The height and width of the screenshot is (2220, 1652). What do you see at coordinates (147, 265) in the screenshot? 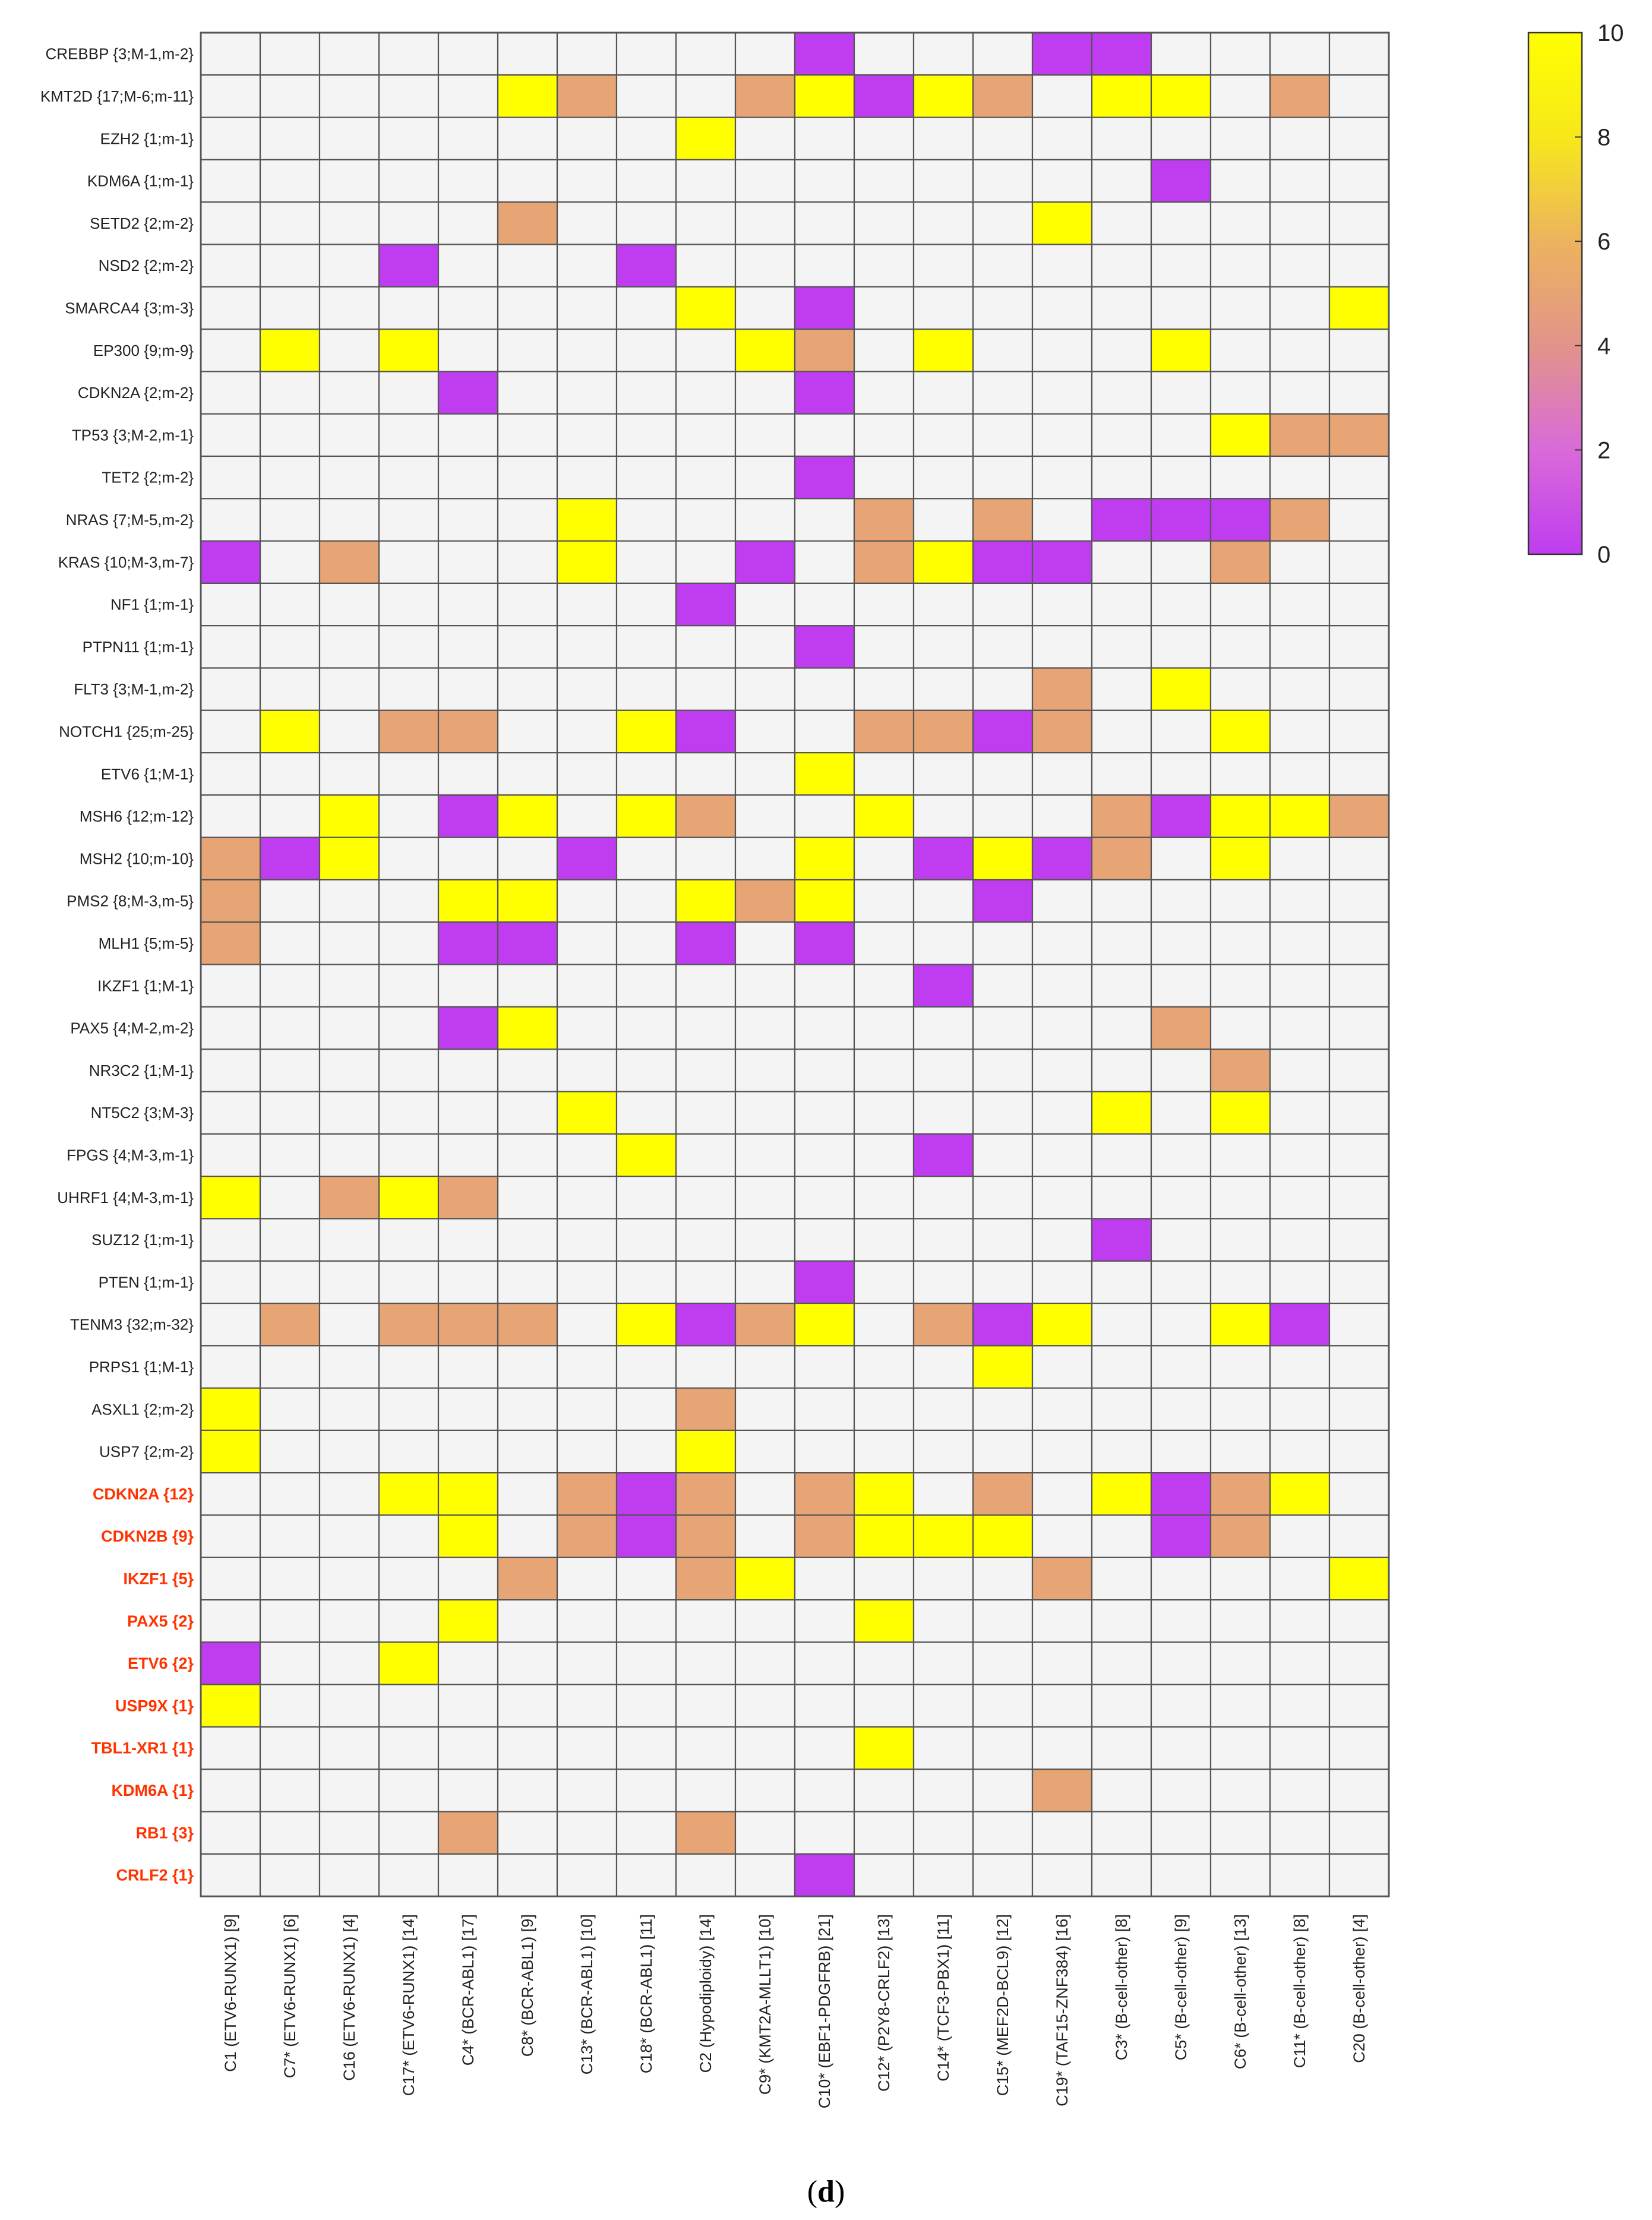
I see `row-label: NSD2 {2;m-2}` at bounding box center [147, 265].